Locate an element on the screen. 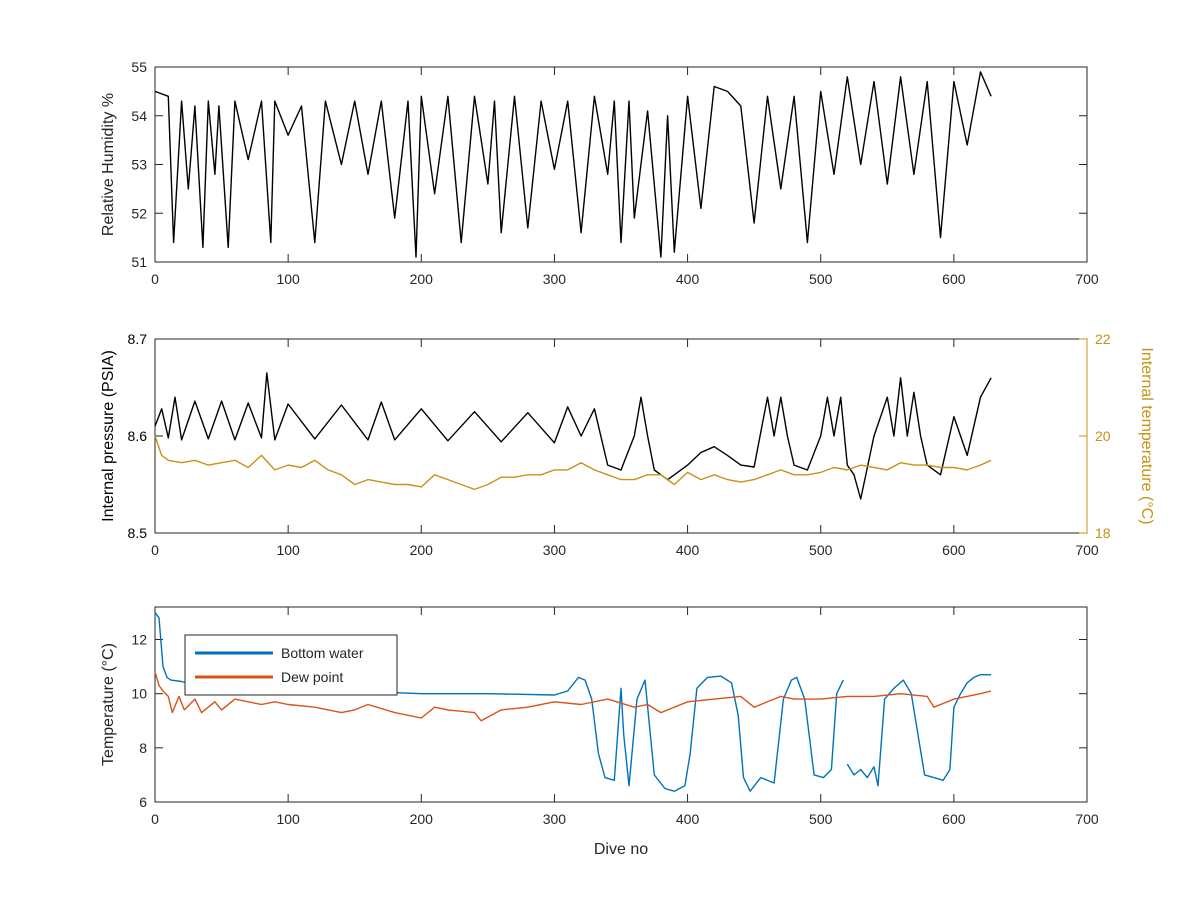 Image resolution: width=1200 pixels, height=900 pixels. y-tick-label: 12 is located at coordinates (139, 640).